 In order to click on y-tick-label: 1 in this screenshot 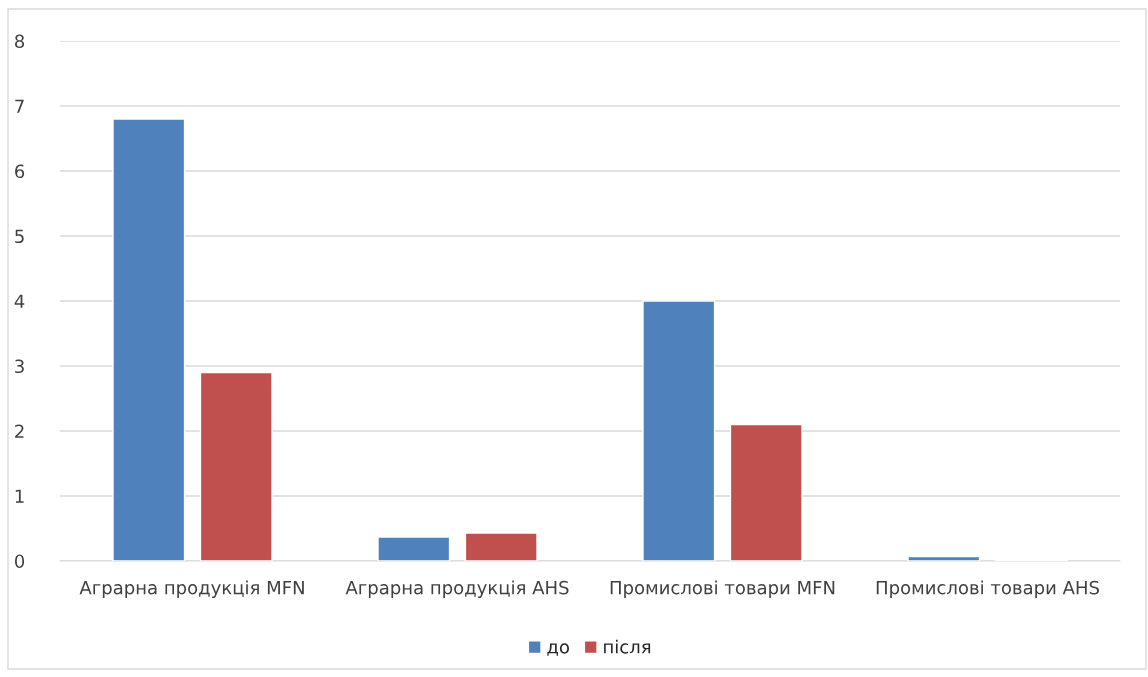, I will do `click(19, 496)`.